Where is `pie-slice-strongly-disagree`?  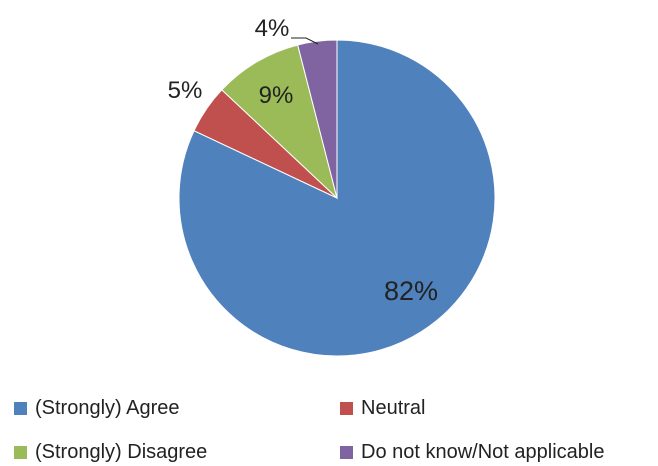
pie-slice-strongly-disagree is located at coordinates (279, 122).